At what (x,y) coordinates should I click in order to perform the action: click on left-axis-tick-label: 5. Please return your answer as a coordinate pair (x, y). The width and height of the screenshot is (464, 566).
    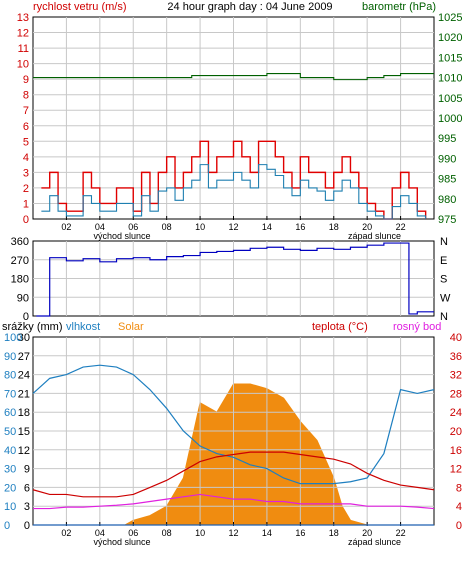
    Looking at the image, I should click on (26, 142).